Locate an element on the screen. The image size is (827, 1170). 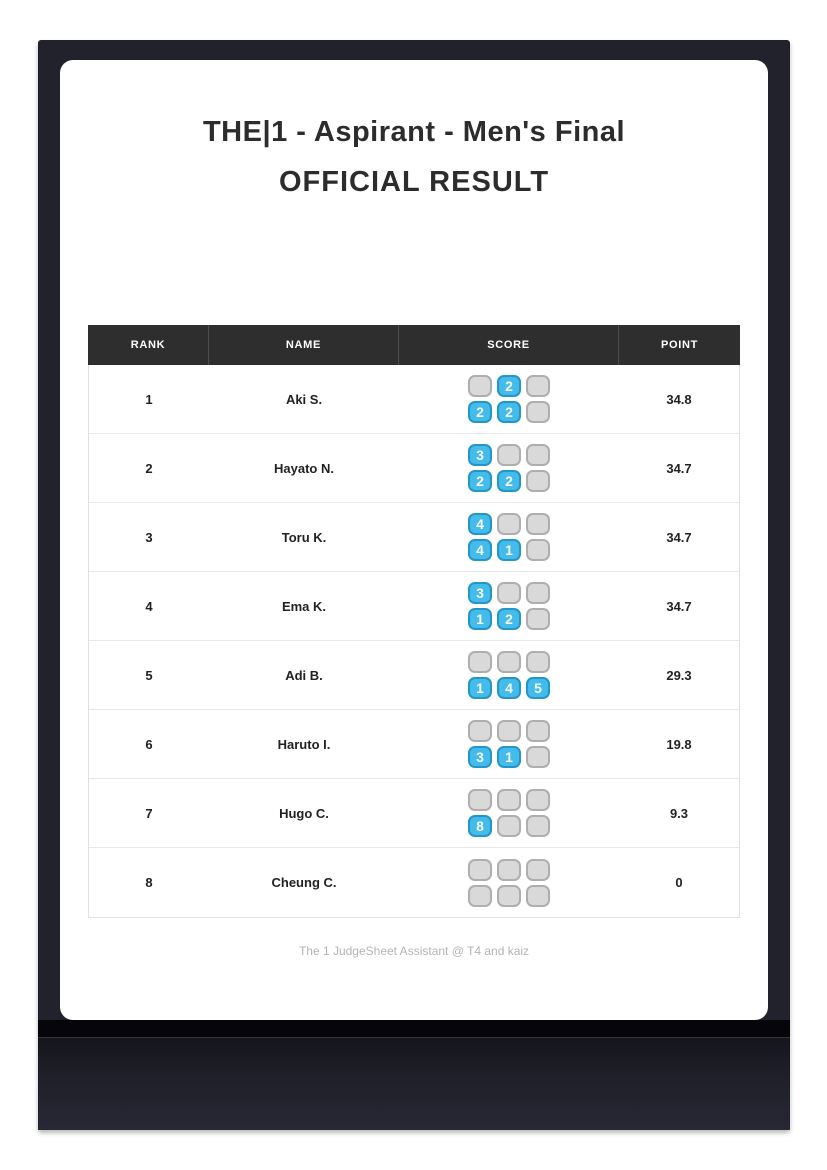
score-grid: 8 is located at coordinates (509, 813).